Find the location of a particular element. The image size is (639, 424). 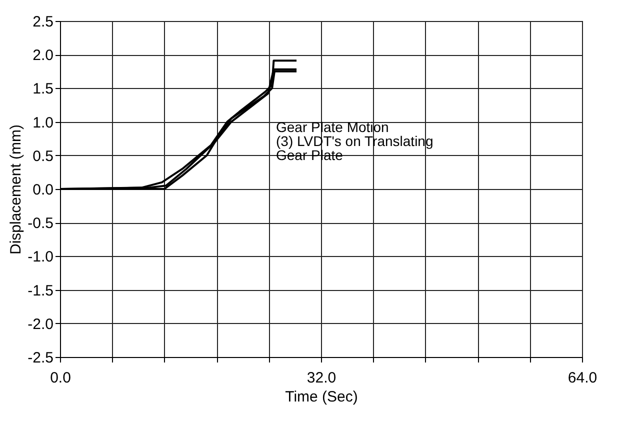

y-tick-label: 2.0 is located at coordinates (43, 55).